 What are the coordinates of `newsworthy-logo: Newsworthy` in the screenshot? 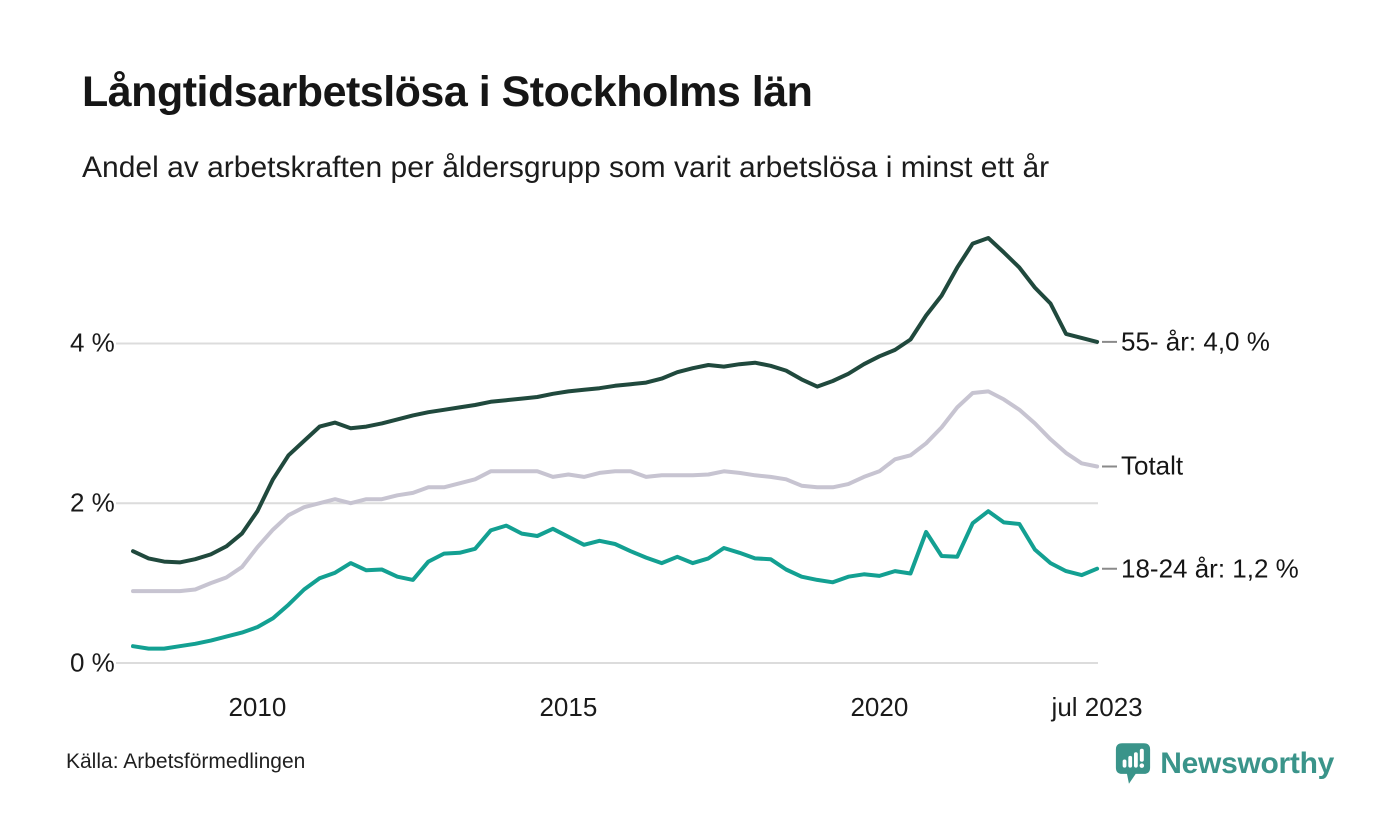 It's located at (1224, 764).